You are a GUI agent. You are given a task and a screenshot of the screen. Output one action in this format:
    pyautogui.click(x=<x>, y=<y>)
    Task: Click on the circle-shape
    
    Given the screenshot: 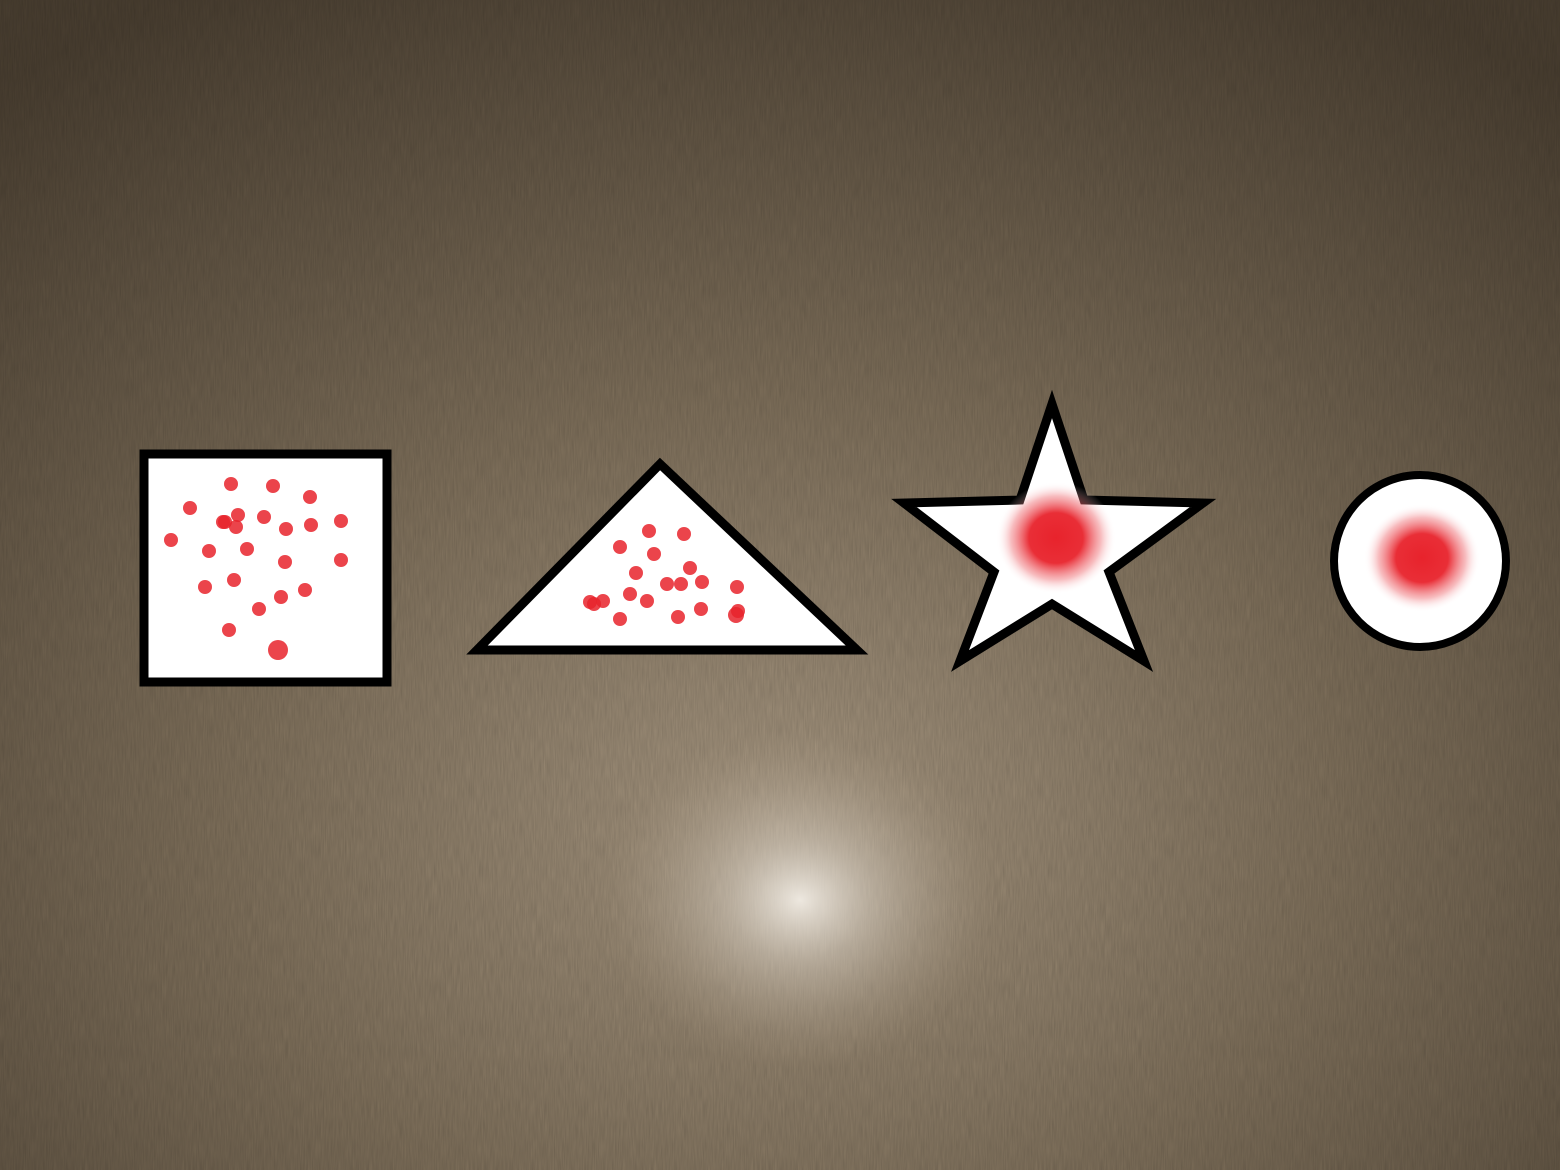 What is the action you would take?
    pyautogui.click(x=1420, y=561)
    